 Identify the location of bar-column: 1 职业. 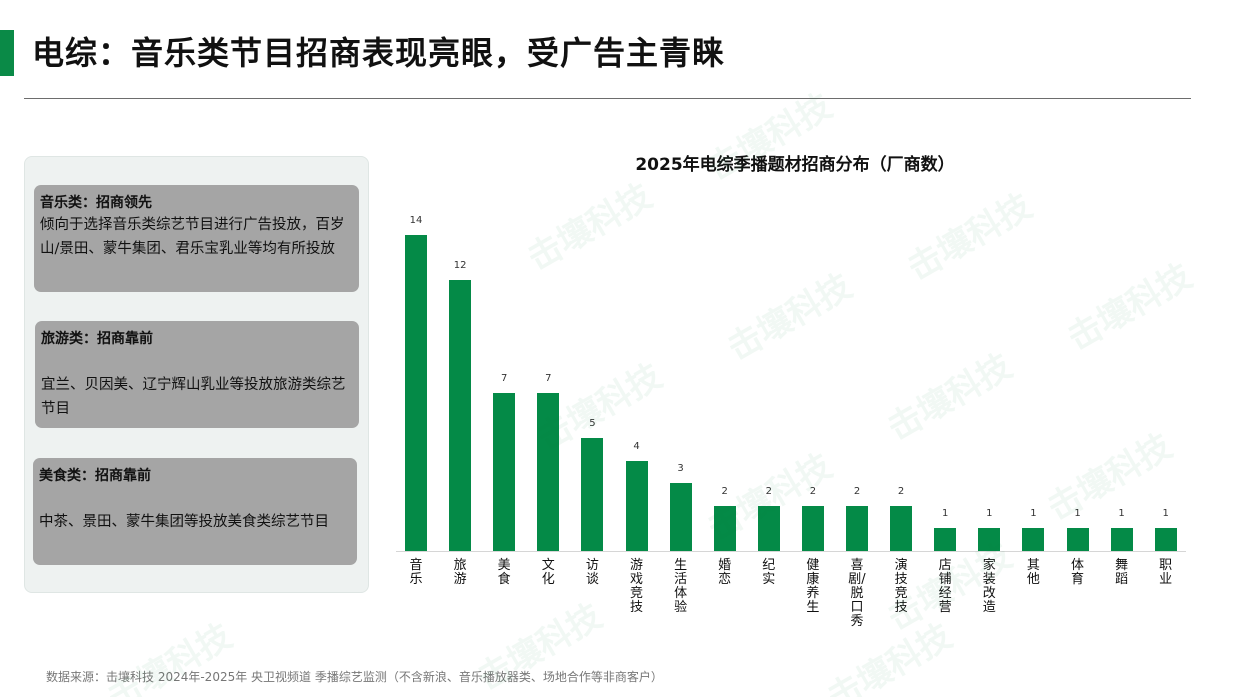
(1168, 420).